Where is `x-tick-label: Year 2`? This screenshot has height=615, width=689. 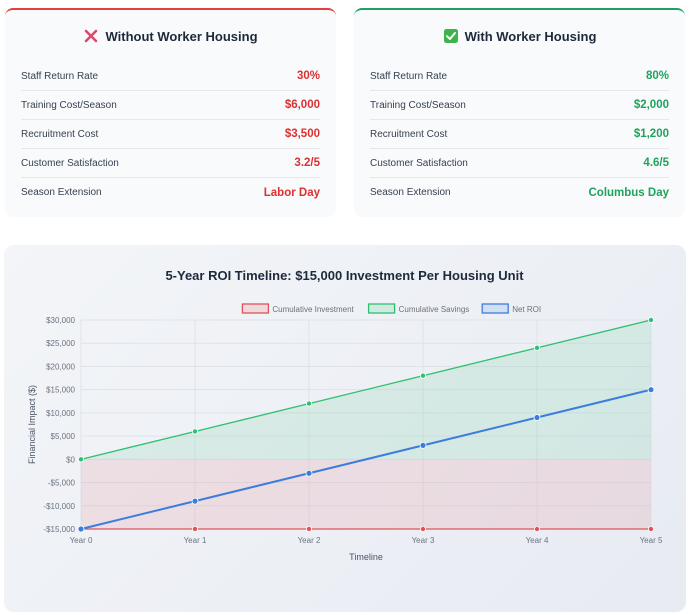
x-tick-label: Year 2 is located at coordinates (309, 540).